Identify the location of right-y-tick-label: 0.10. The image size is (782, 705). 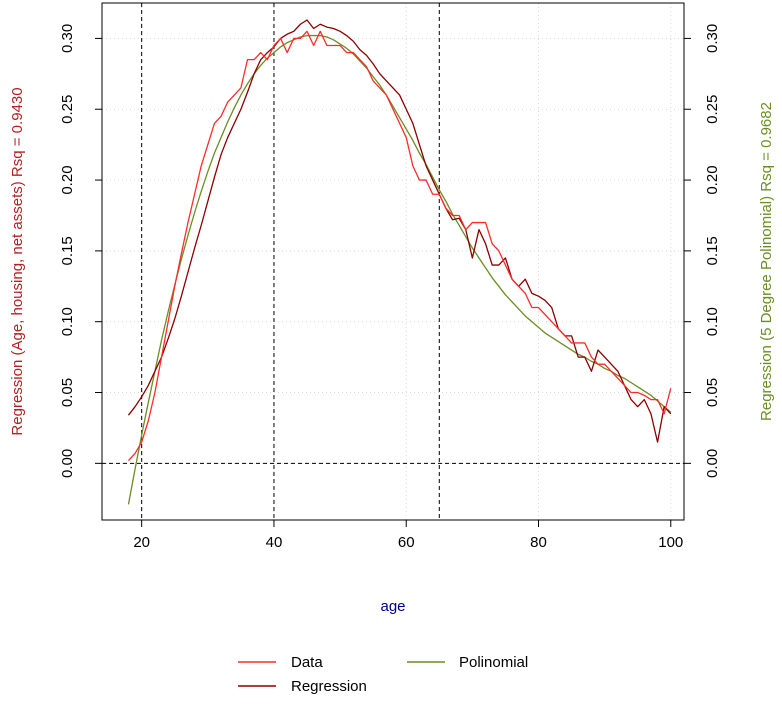
(712, 321).